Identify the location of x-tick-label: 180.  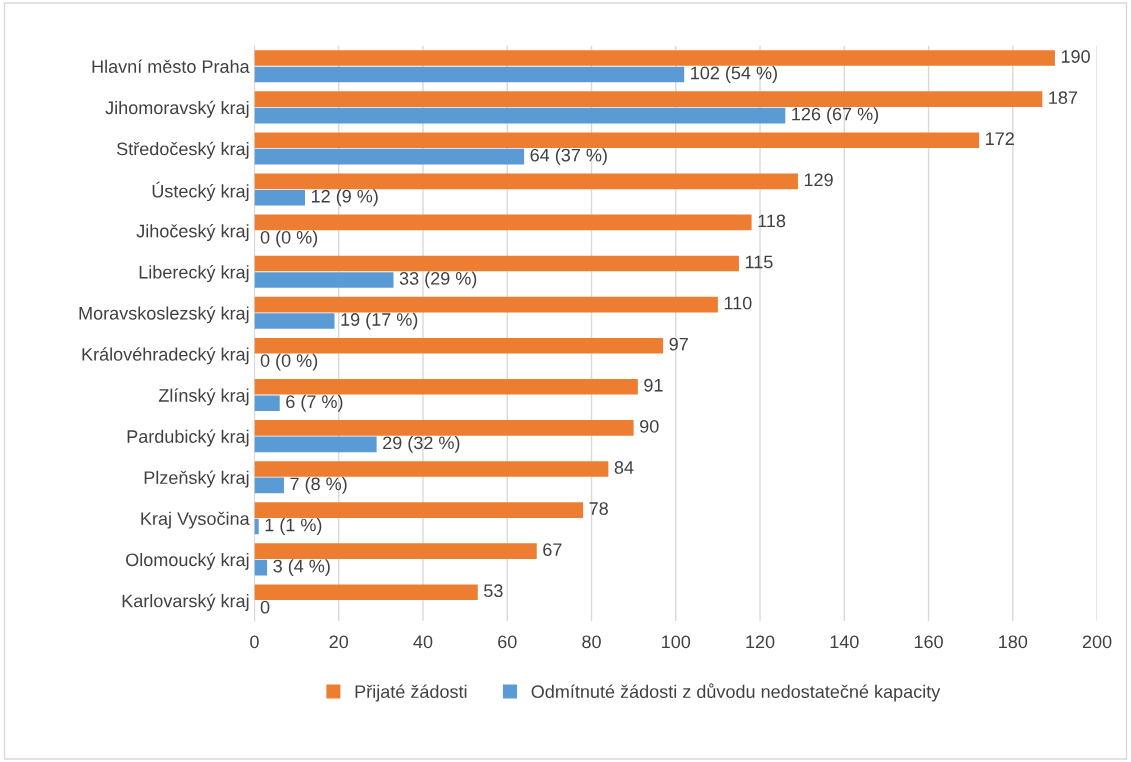
(1013, 642).